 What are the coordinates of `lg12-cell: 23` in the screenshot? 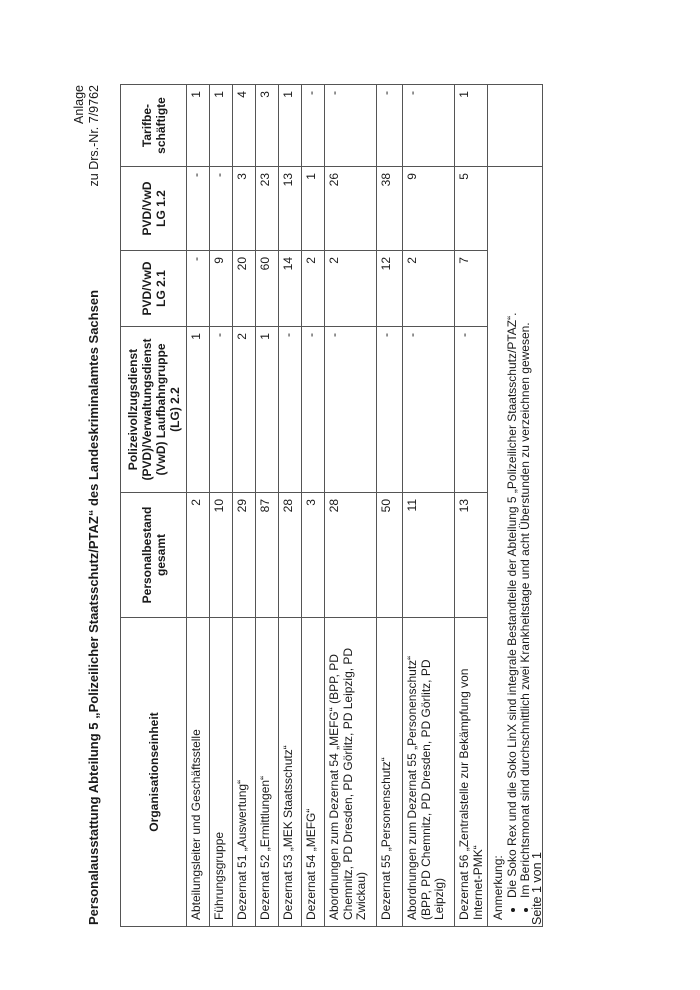 It's located at (267, 208).